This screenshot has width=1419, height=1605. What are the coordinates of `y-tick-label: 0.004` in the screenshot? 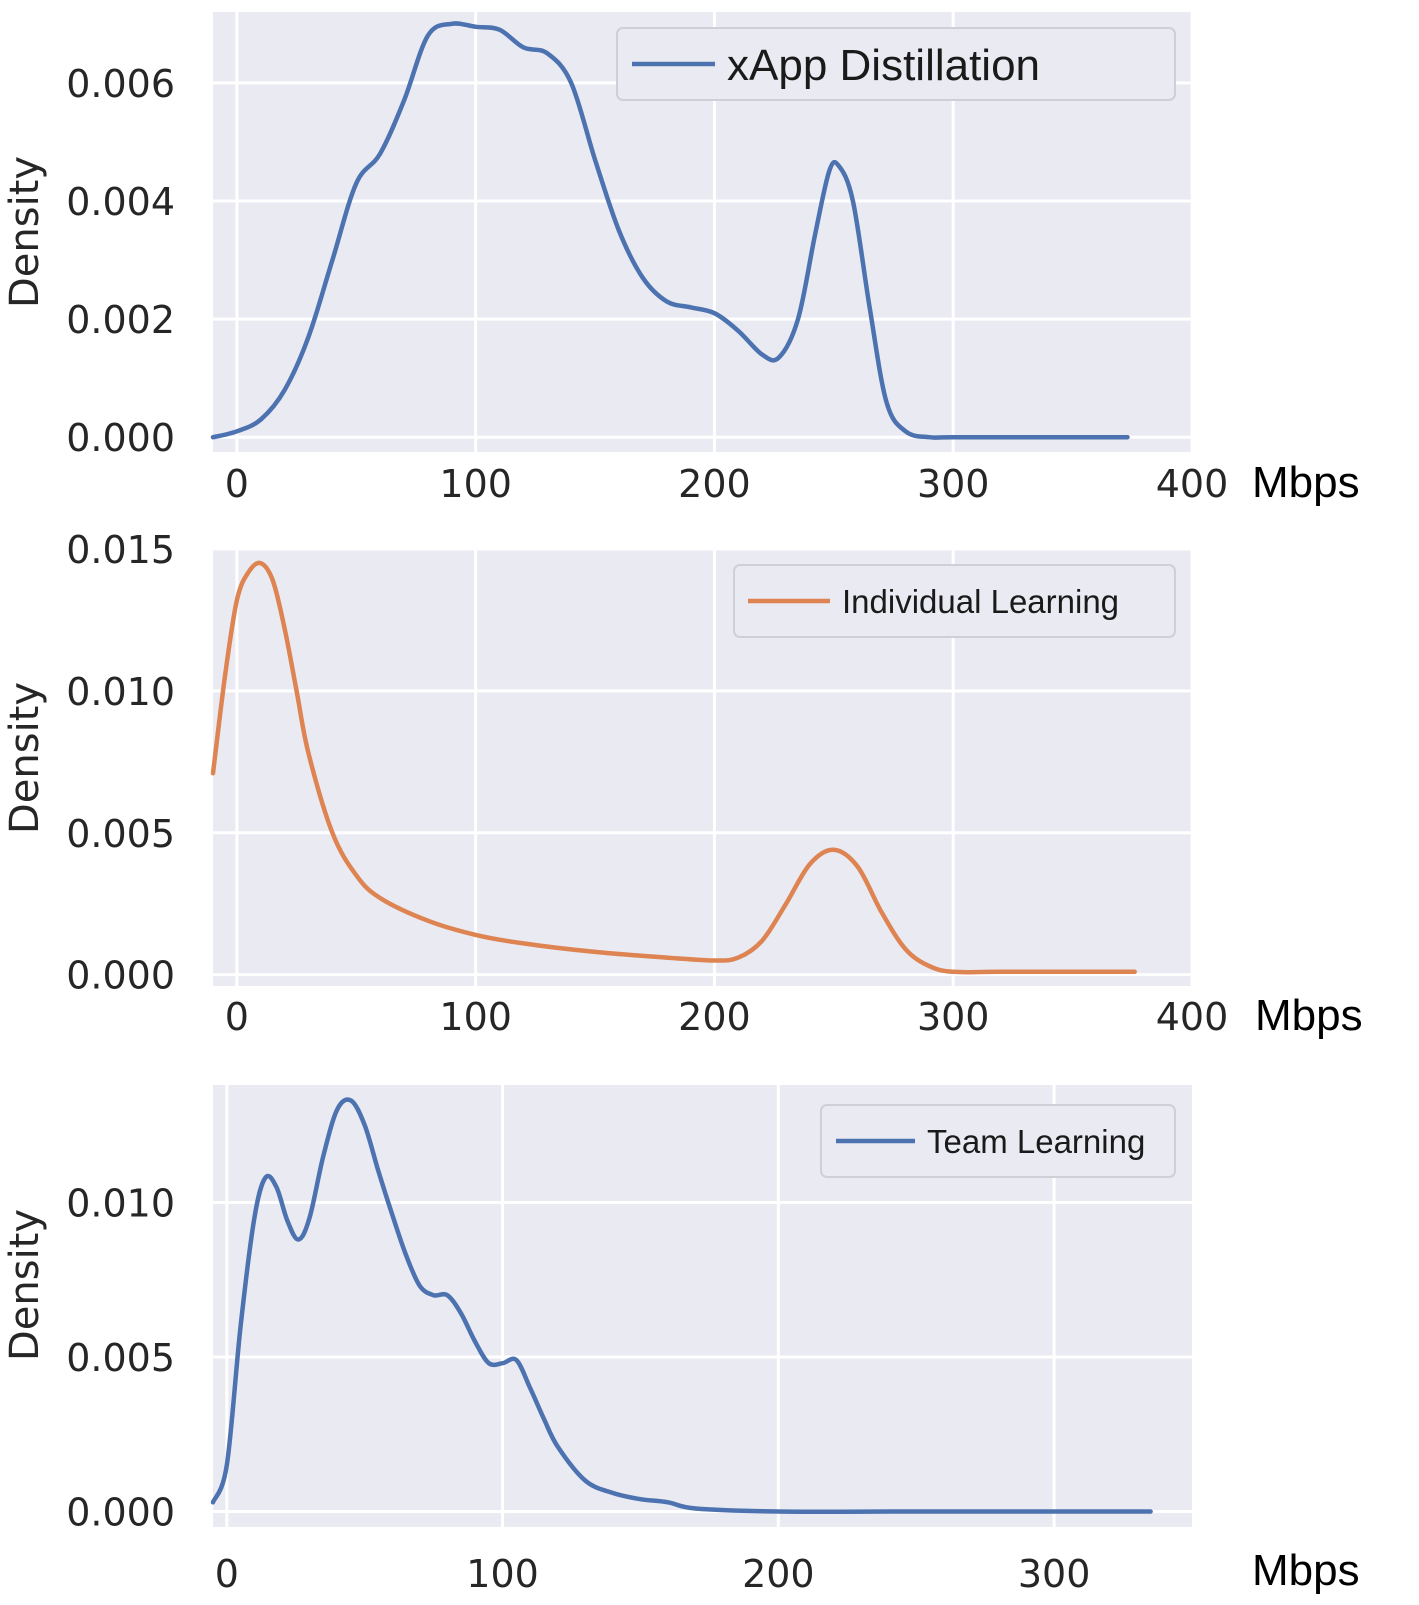 It's located at (120, 202).